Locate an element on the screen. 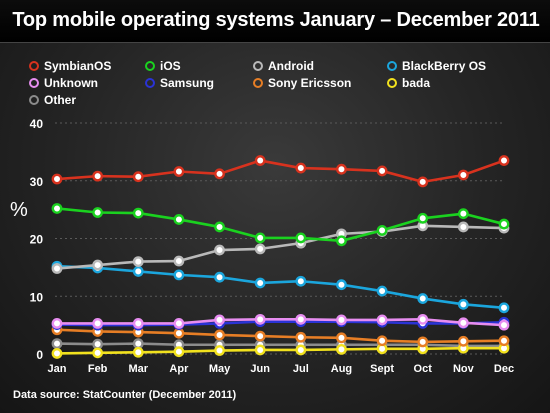 Image resolution: width=550 pixels, height=413 pixels. x-tick-label: Jan is located at coordinates (57, 369).